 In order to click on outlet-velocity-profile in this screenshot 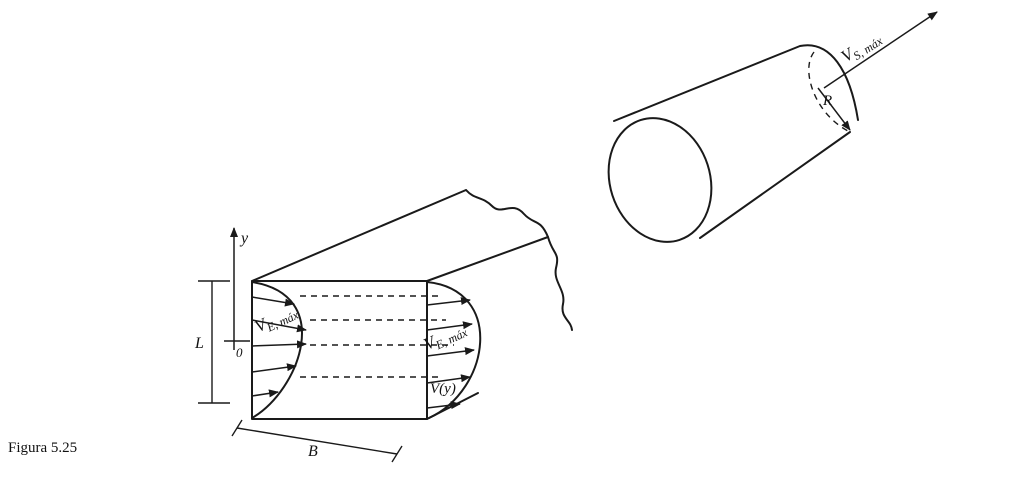, I will do `click(454, 350)`.